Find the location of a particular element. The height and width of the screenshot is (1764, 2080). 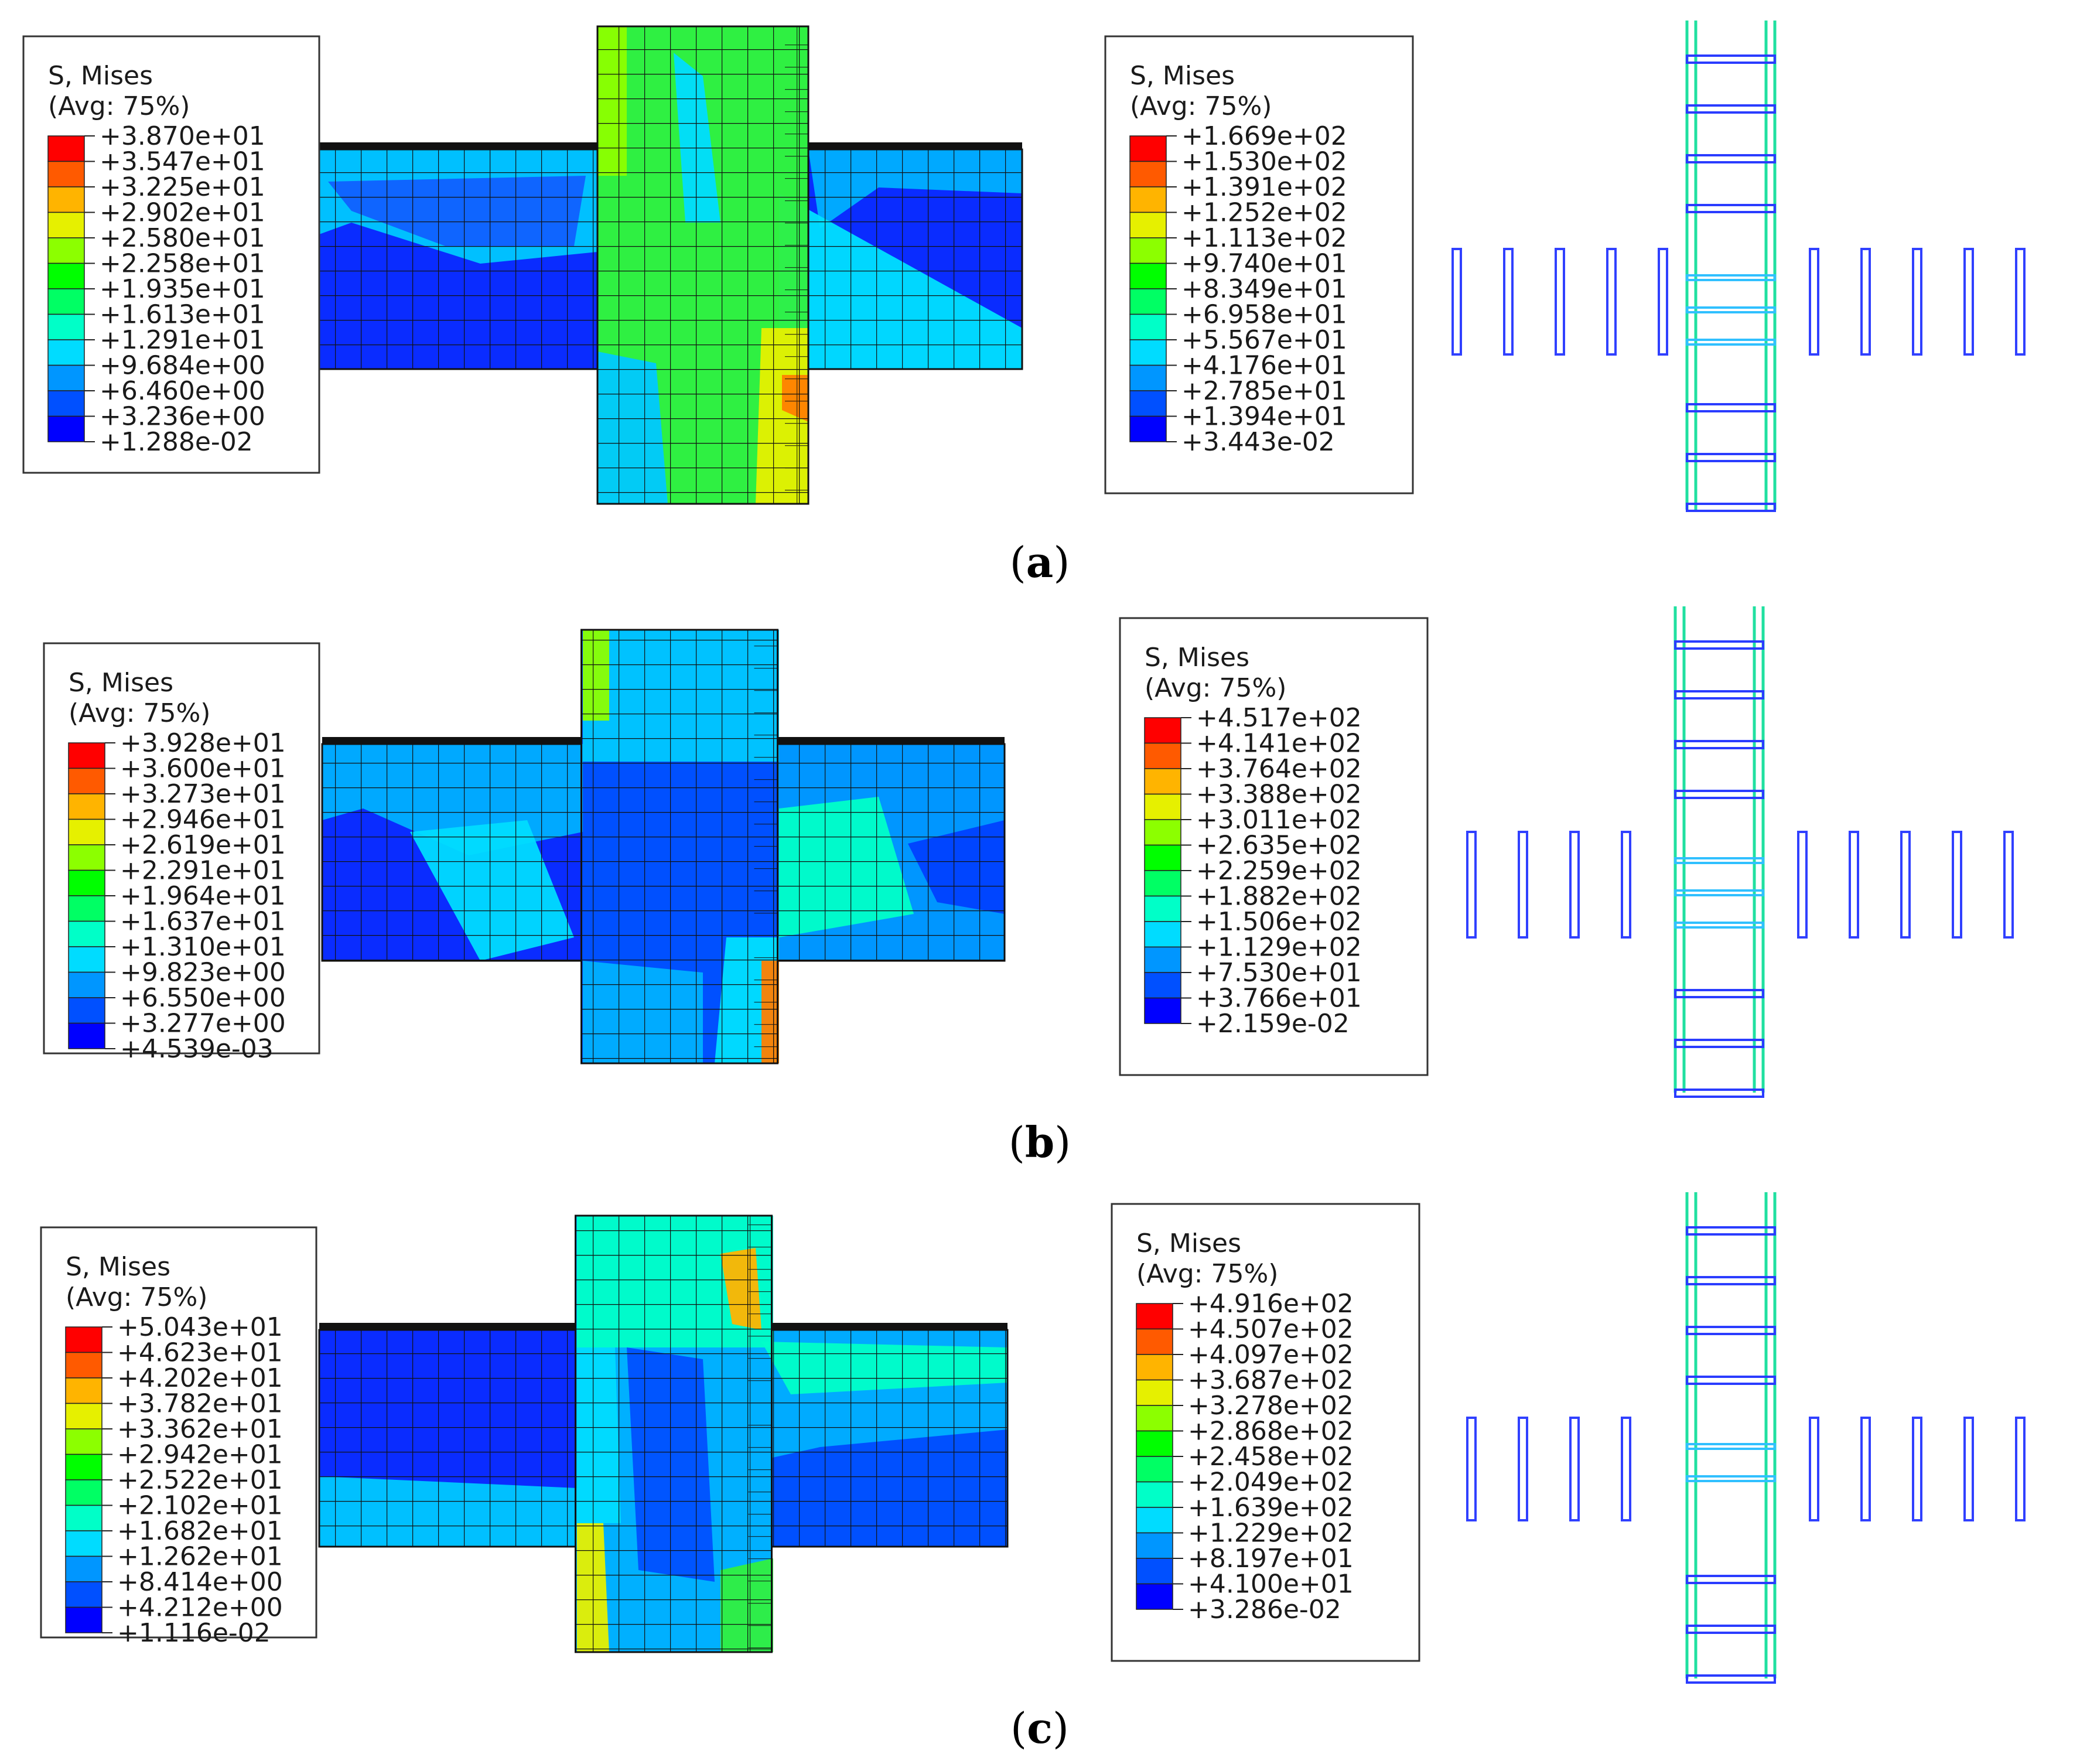

legend-value: +1.682e+01 is located at coordinates (200, 1531).